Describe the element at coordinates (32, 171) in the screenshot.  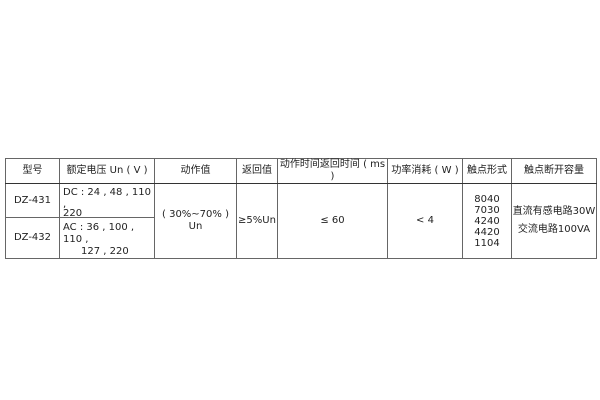
I see `header-model: 型号` at that location.